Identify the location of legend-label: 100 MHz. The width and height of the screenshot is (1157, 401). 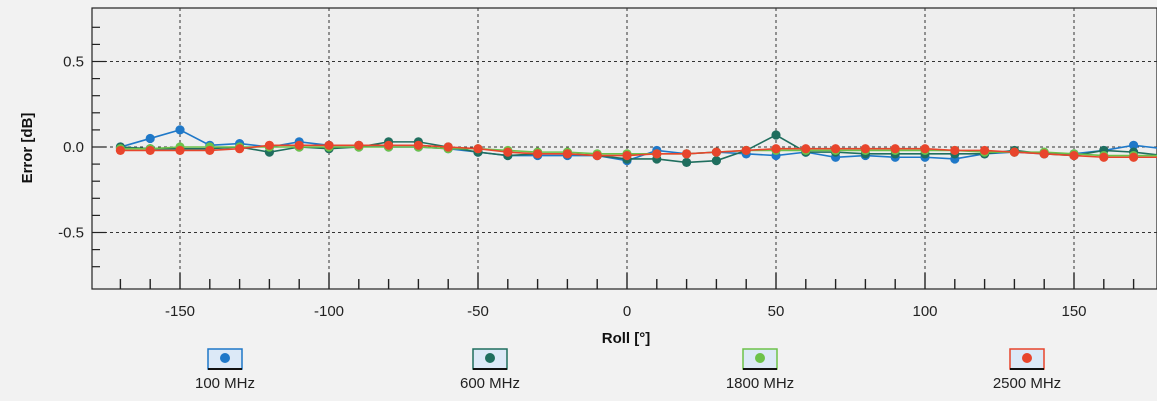
(225, 383).